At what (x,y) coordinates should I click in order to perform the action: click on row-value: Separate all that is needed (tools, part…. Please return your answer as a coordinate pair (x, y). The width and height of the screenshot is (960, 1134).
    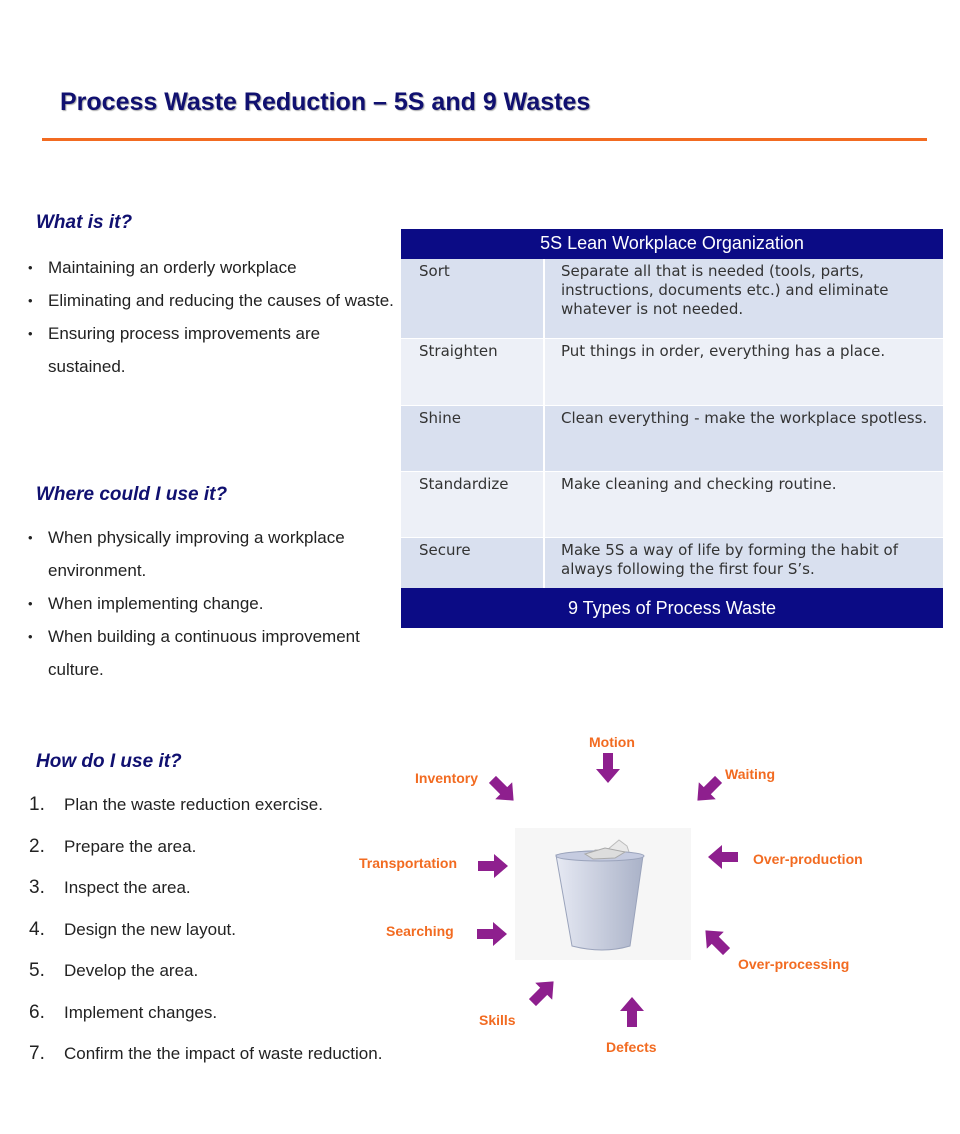
    Looking at the image, I should click on (725, 290).